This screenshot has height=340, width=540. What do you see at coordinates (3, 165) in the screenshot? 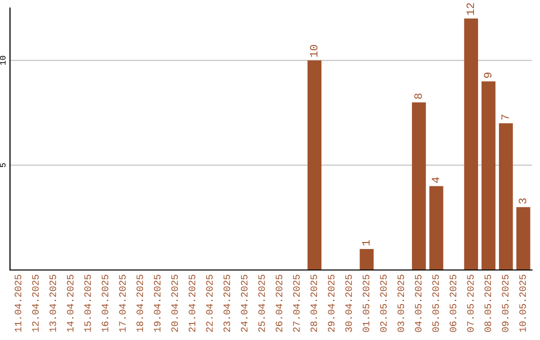
I see `y-tick-label: 5` at bounding box center [3, 165].